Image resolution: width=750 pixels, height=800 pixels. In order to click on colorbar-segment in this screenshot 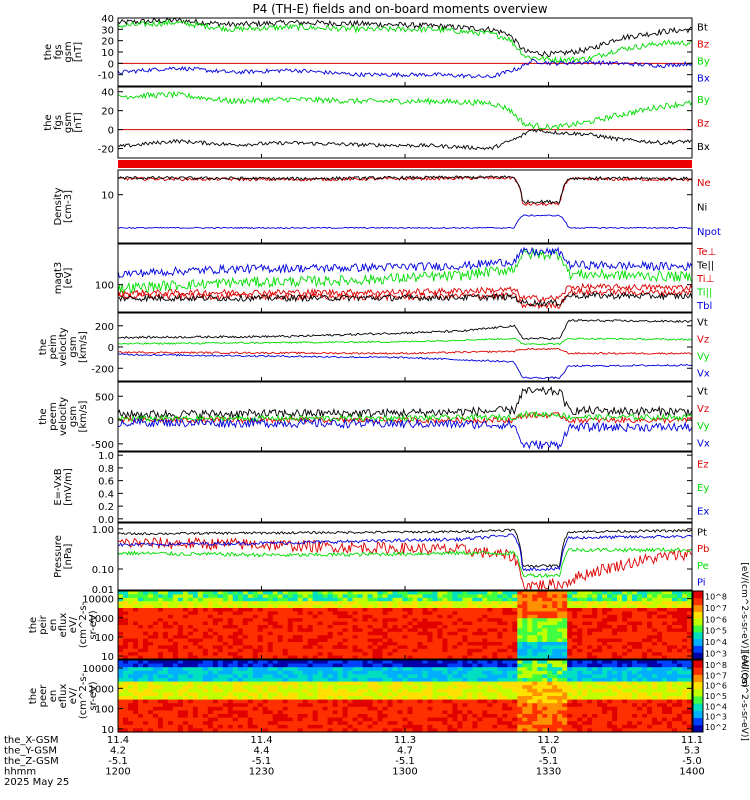, I will do `click(698, 595)`.